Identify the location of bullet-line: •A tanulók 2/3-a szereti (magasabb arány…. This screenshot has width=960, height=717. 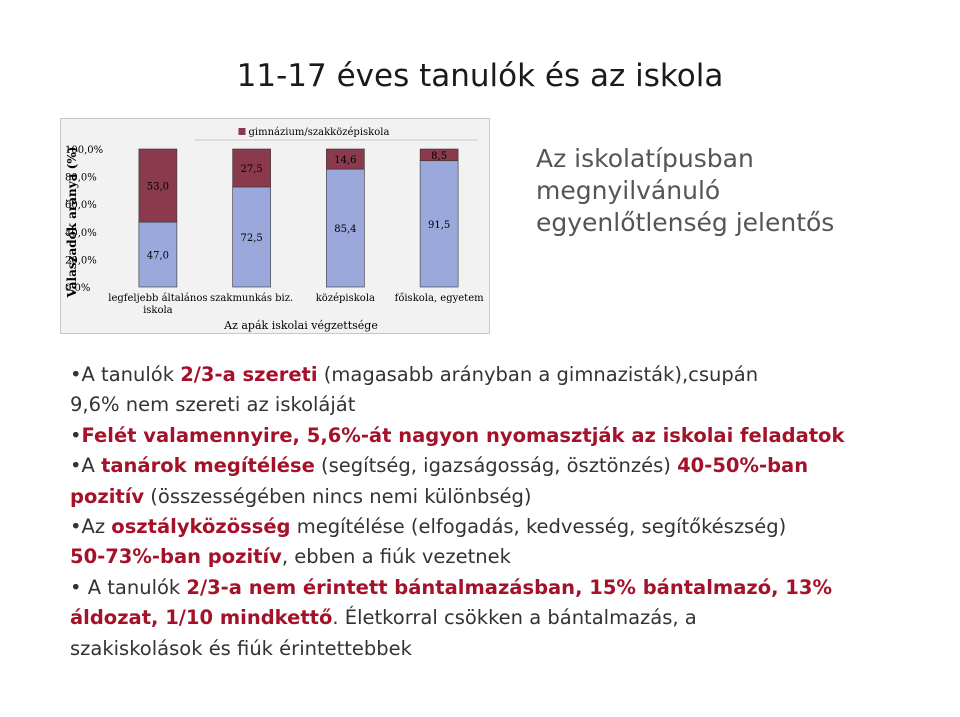
(510, 375).